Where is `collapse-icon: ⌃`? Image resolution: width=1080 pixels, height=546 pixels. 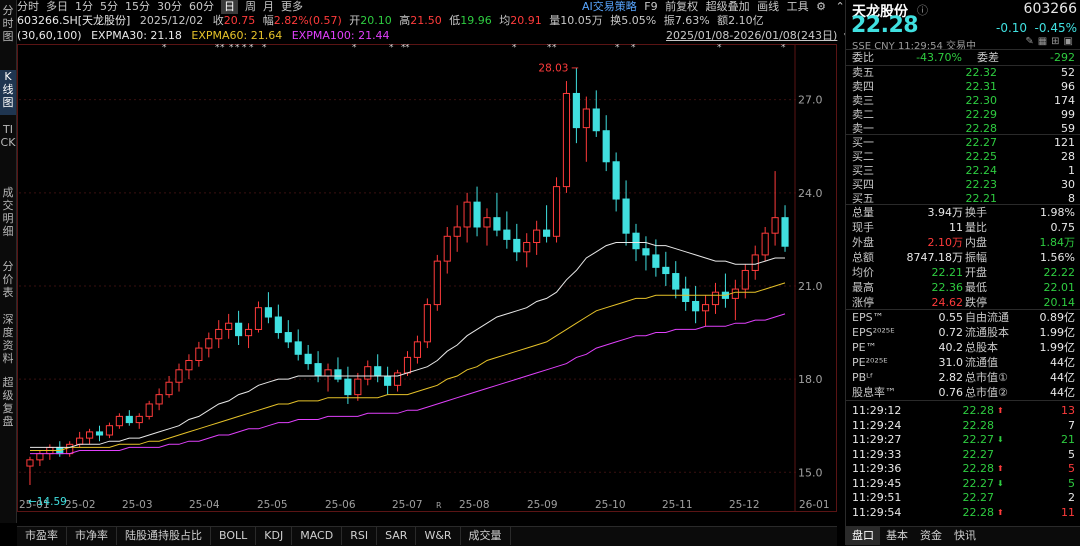 collapse-icon: ⌃ is located at coordinates (840, 6).